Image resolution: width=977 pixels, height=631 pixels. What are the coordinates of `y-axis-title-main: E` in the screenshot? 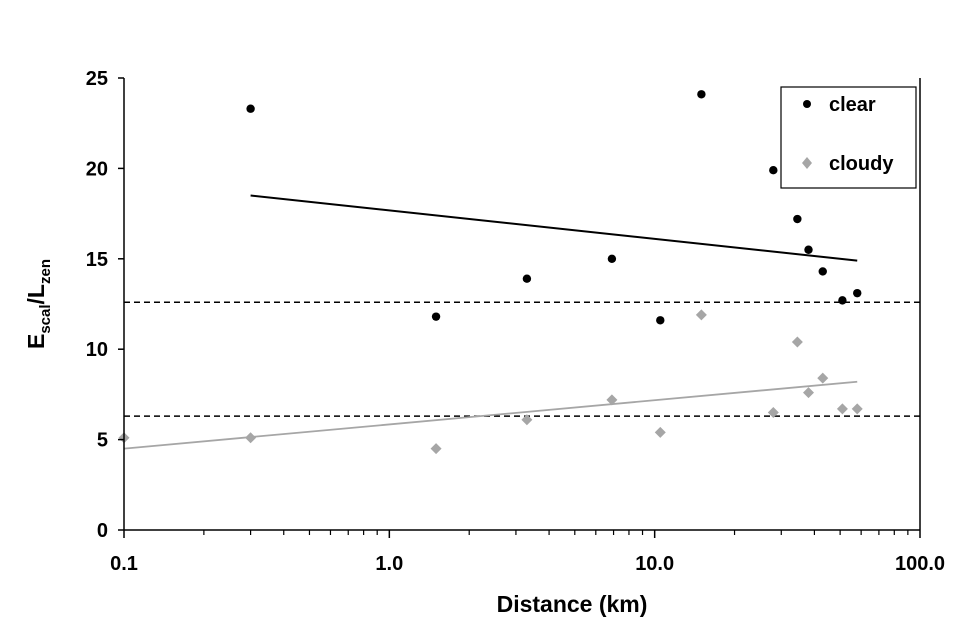 It's located at (36, 341).